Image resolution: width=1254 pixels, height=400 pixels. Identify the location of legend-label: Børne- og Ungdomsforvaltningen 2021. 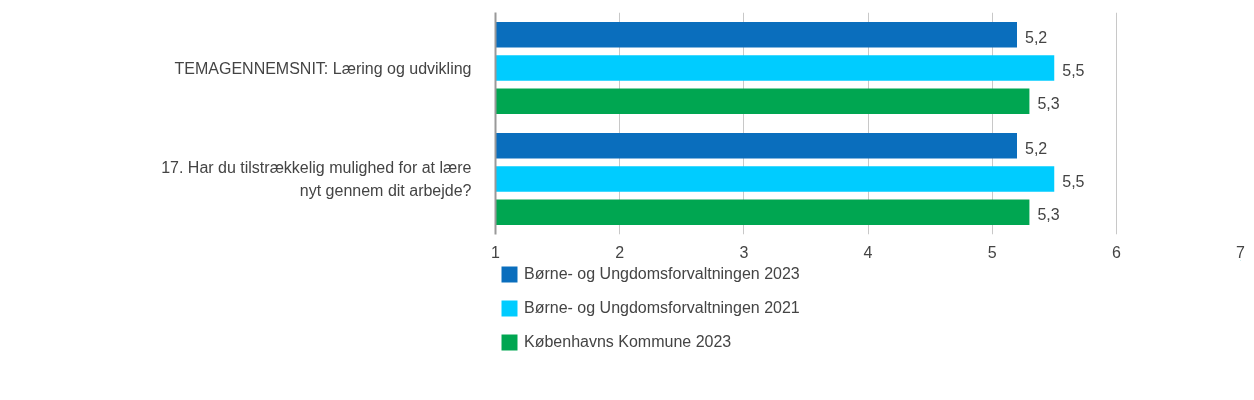
(662, 308).